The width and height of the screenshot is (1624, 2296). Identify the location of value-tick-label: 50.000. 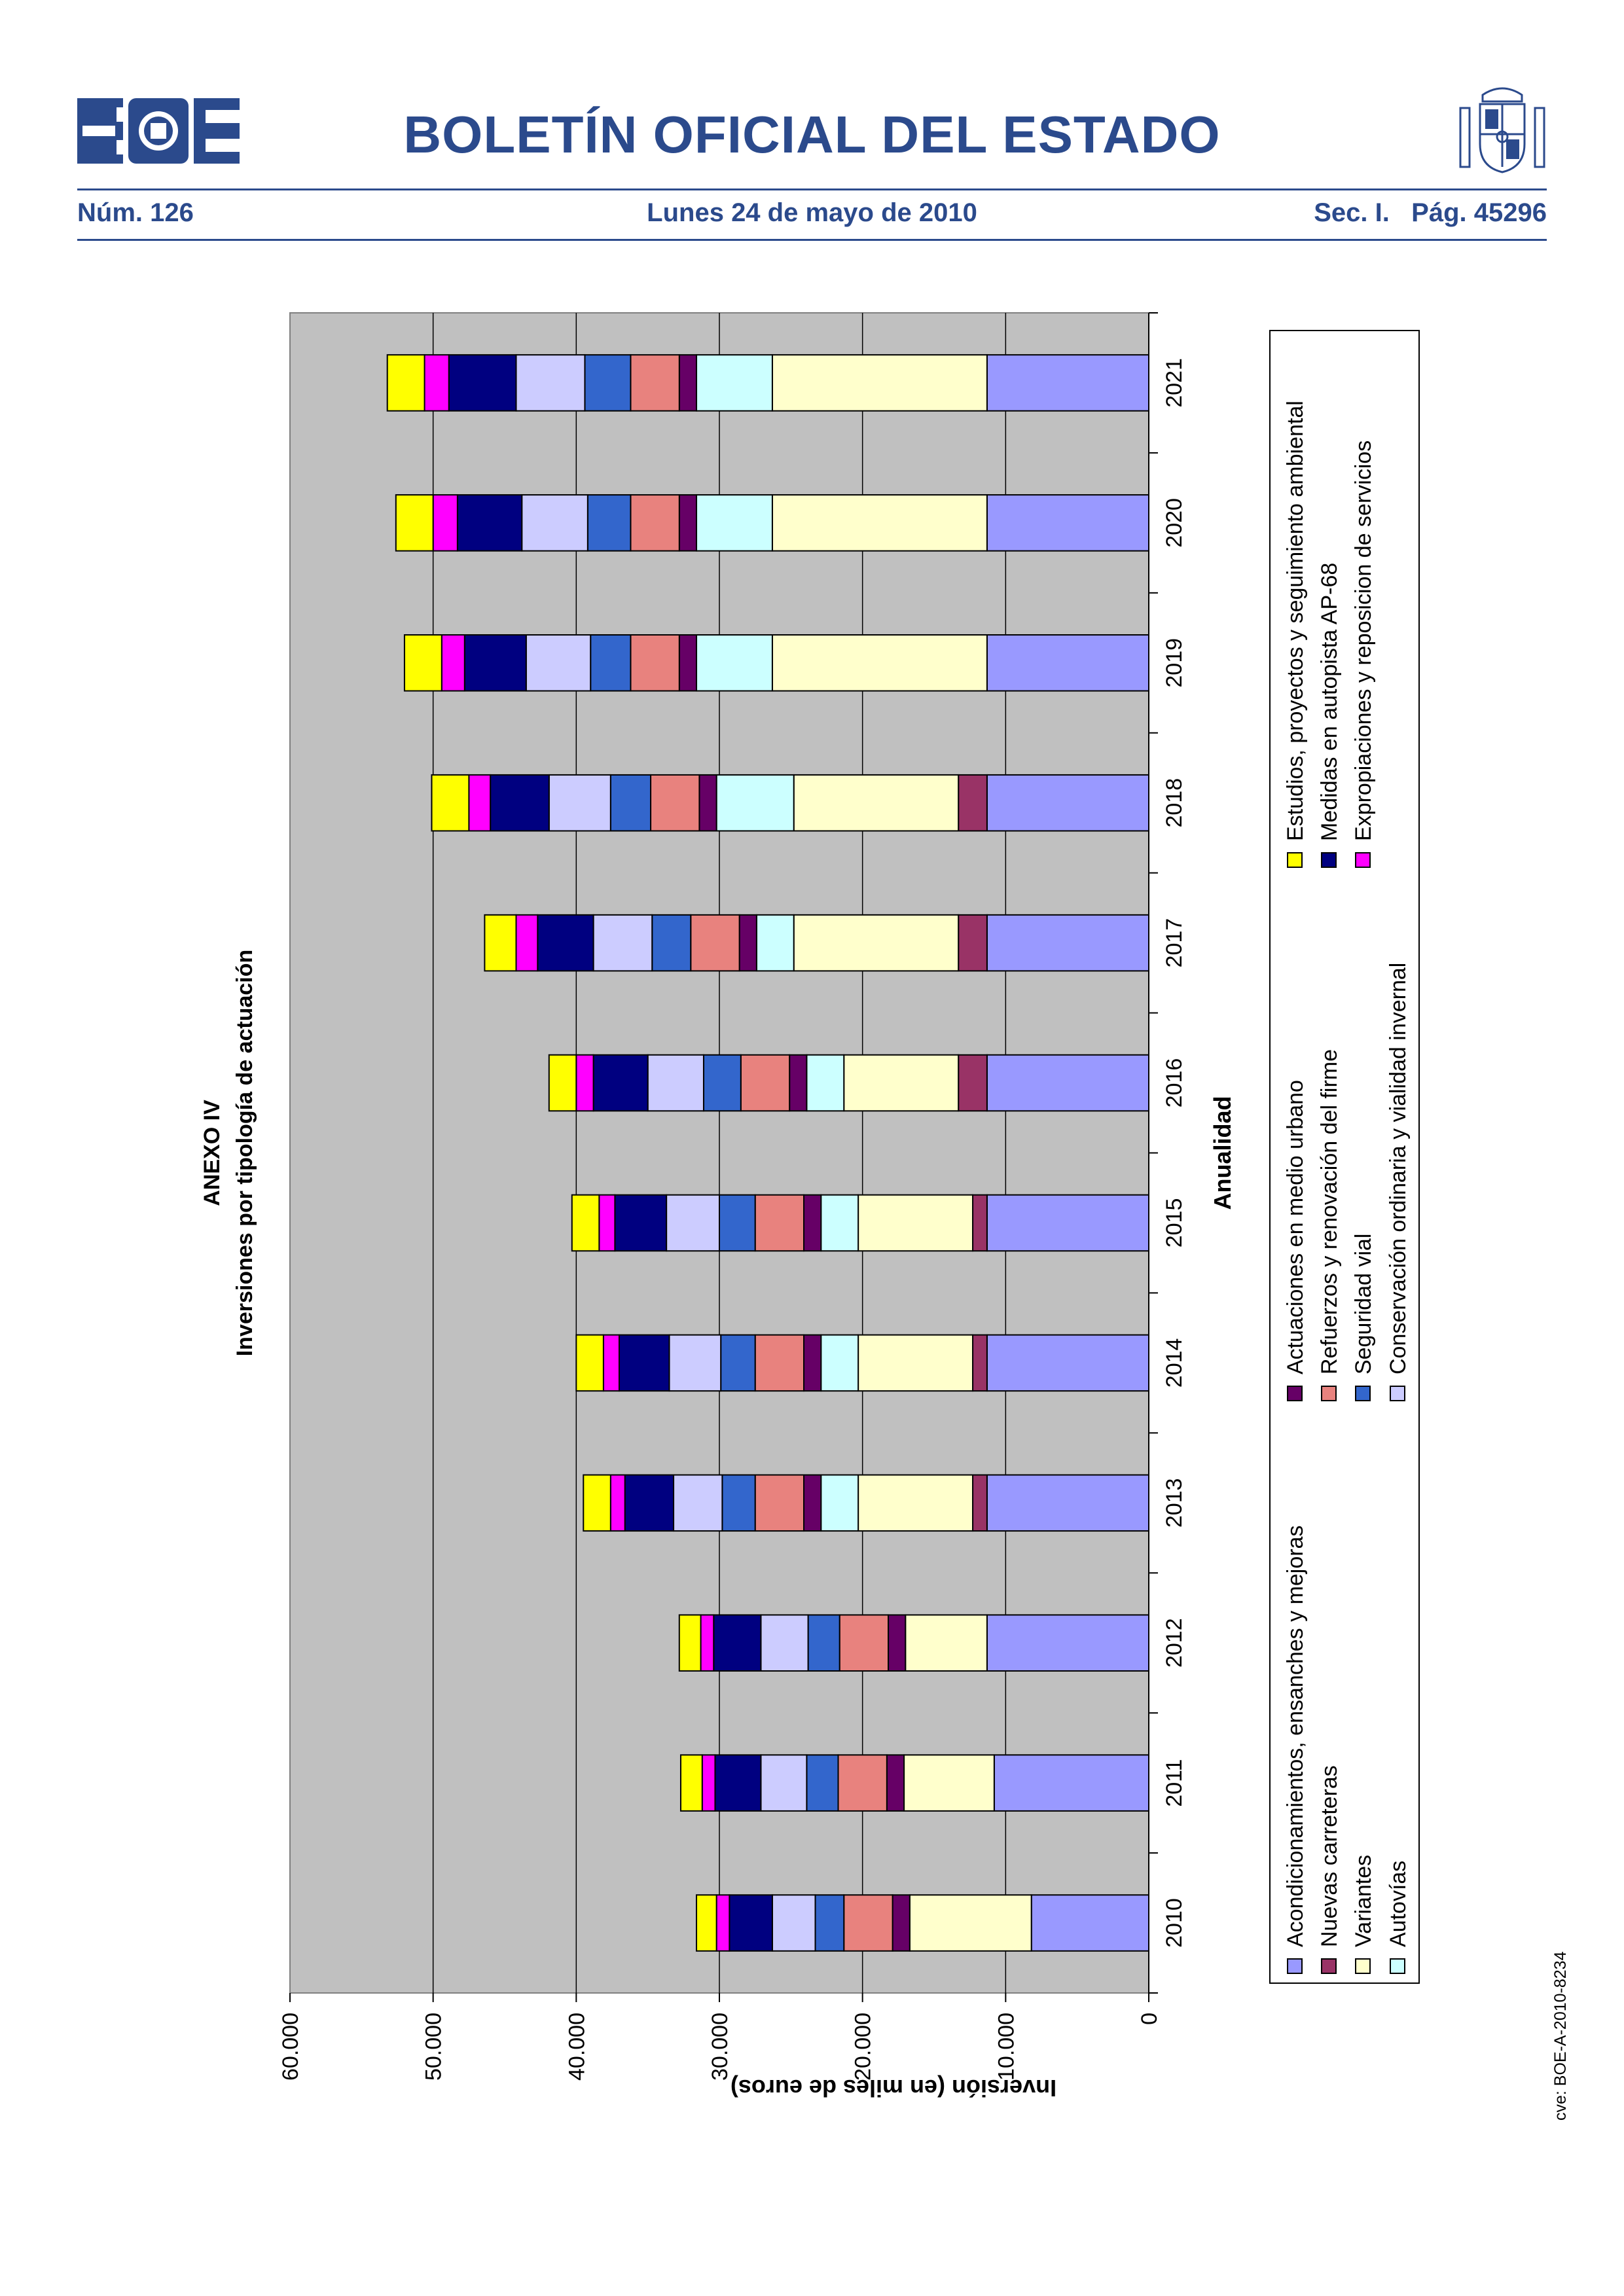
(434, 2047).